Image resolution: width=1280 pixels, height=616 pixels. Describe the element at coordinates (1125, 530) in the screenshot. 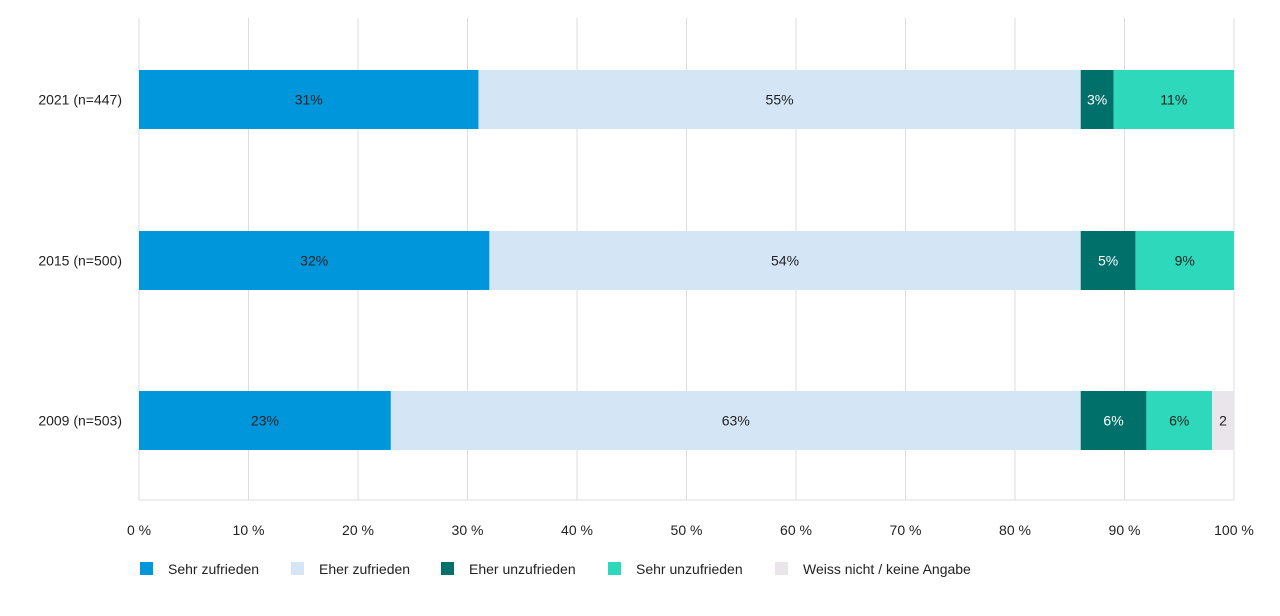

I see `x-tick-label: 90 %` at that location.